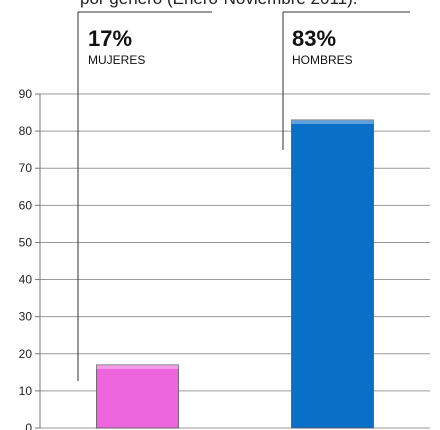 The height and width of the screenshot is (430, 440). Describe the element at coordinates (26, 391) in the screenshot. I see `y-tick-label: 10` at that location.